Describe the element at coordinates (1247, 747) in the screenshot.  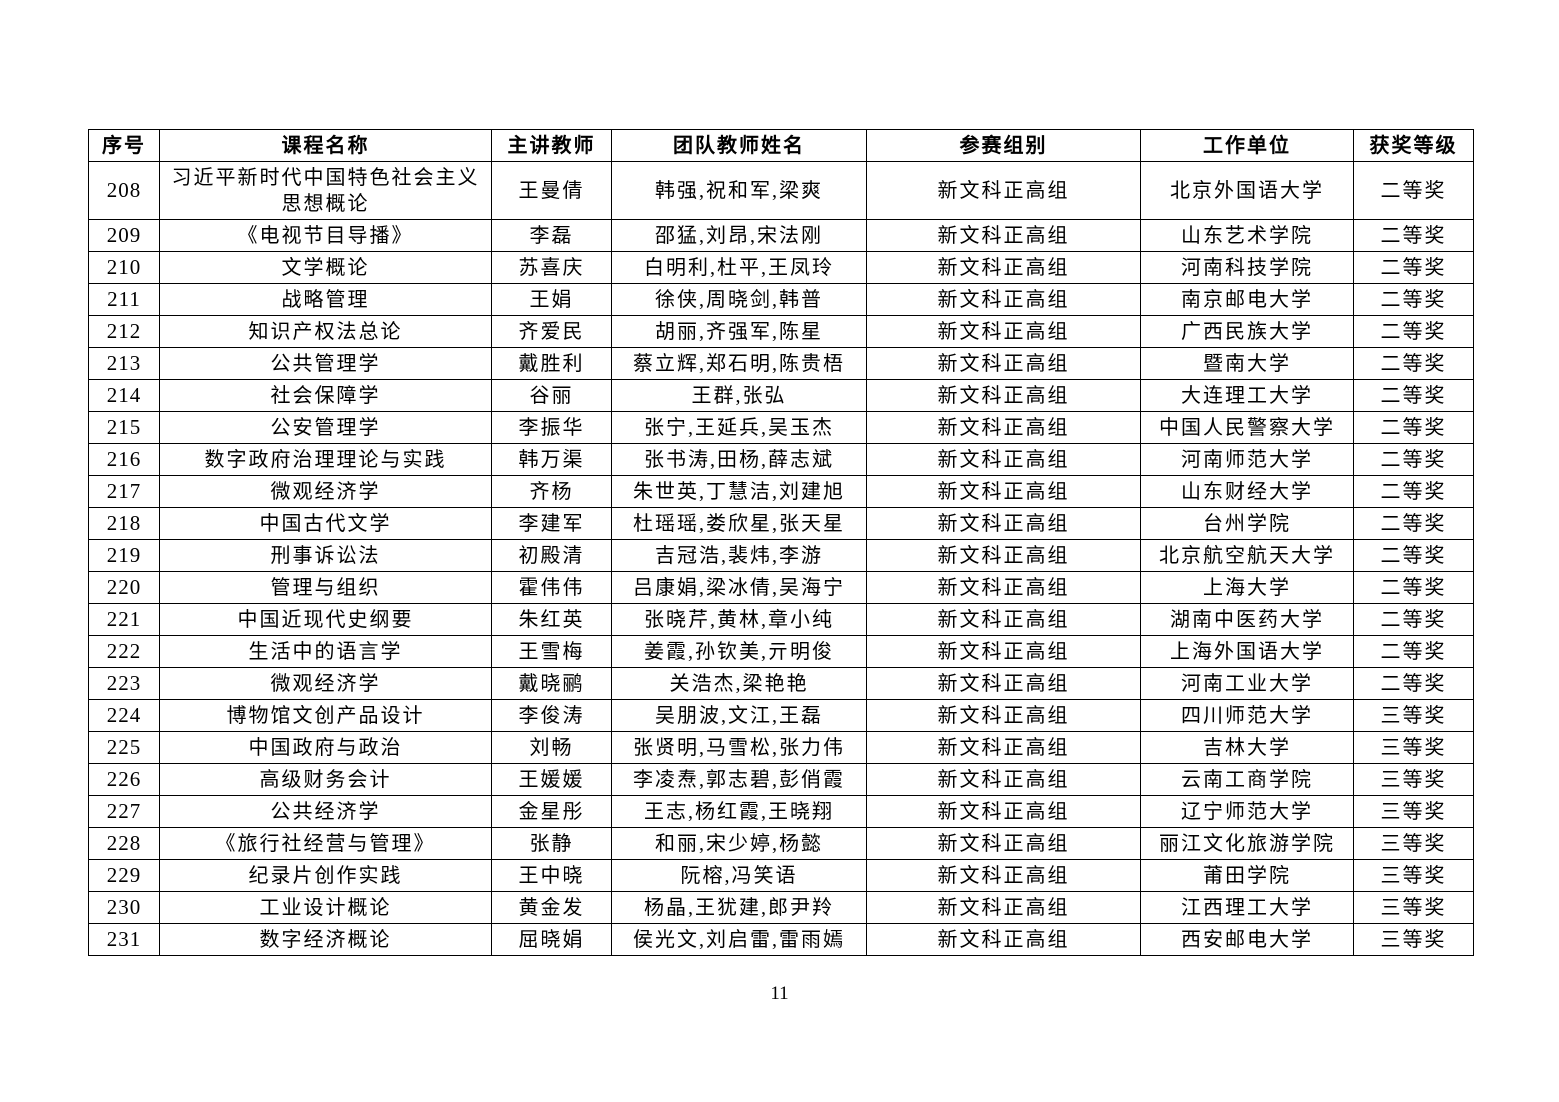
I see `cell-org: 吉林大学` at that location.